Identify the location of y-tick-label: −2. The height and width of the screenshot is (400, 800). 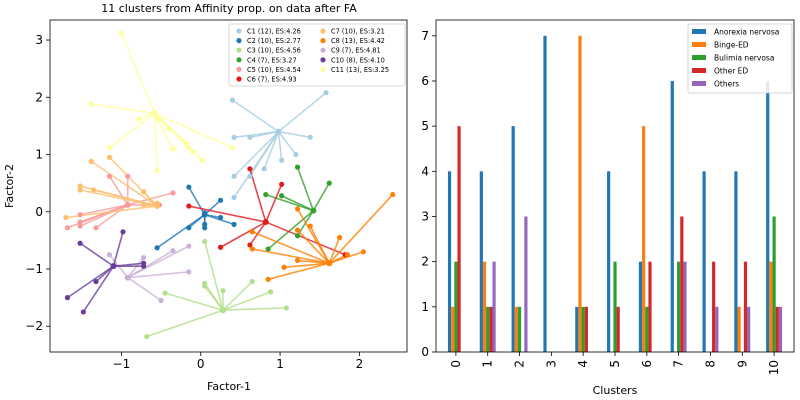
(34, 326).